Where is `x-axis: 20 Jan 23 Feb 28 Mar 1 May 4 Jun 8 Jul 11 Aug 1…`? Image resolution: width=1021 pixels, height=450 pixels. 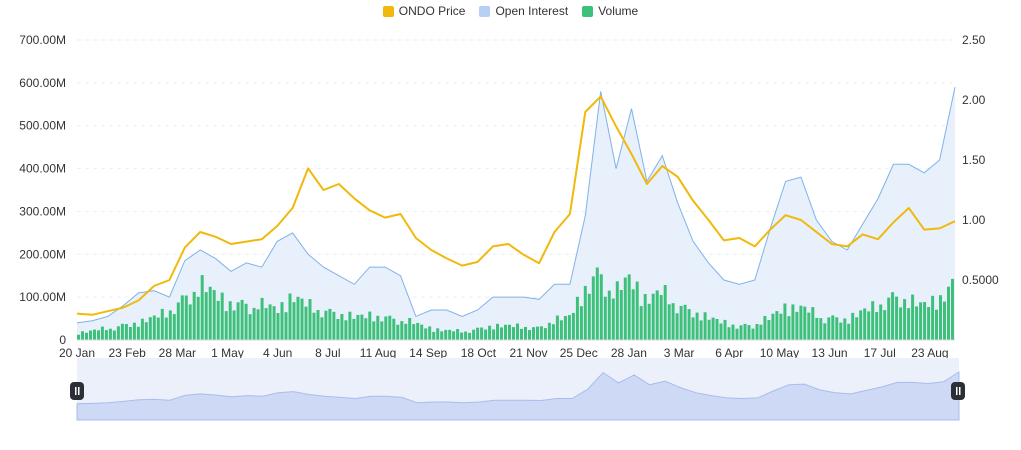
x-axis: 20 Jan 23 Feb 28 Mar 1 May 4 Jun 8 Jul 11 Aug 1… is located at coordinates (507, 349).